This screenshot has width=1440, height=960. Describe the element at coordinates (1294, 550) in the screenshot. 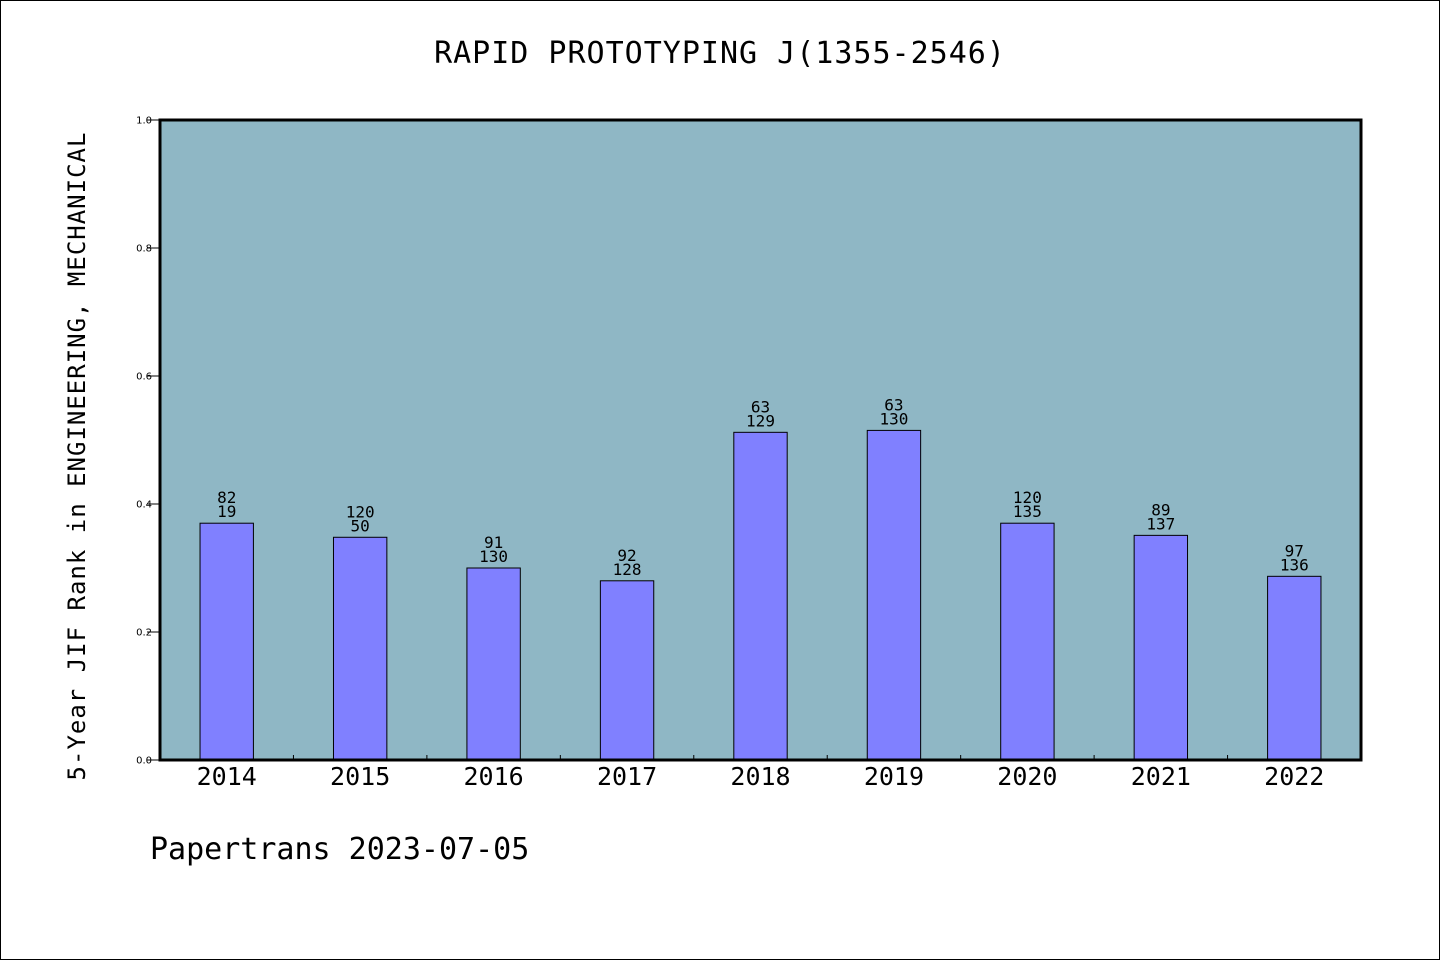

I see `data-label-top: 97` at that location.